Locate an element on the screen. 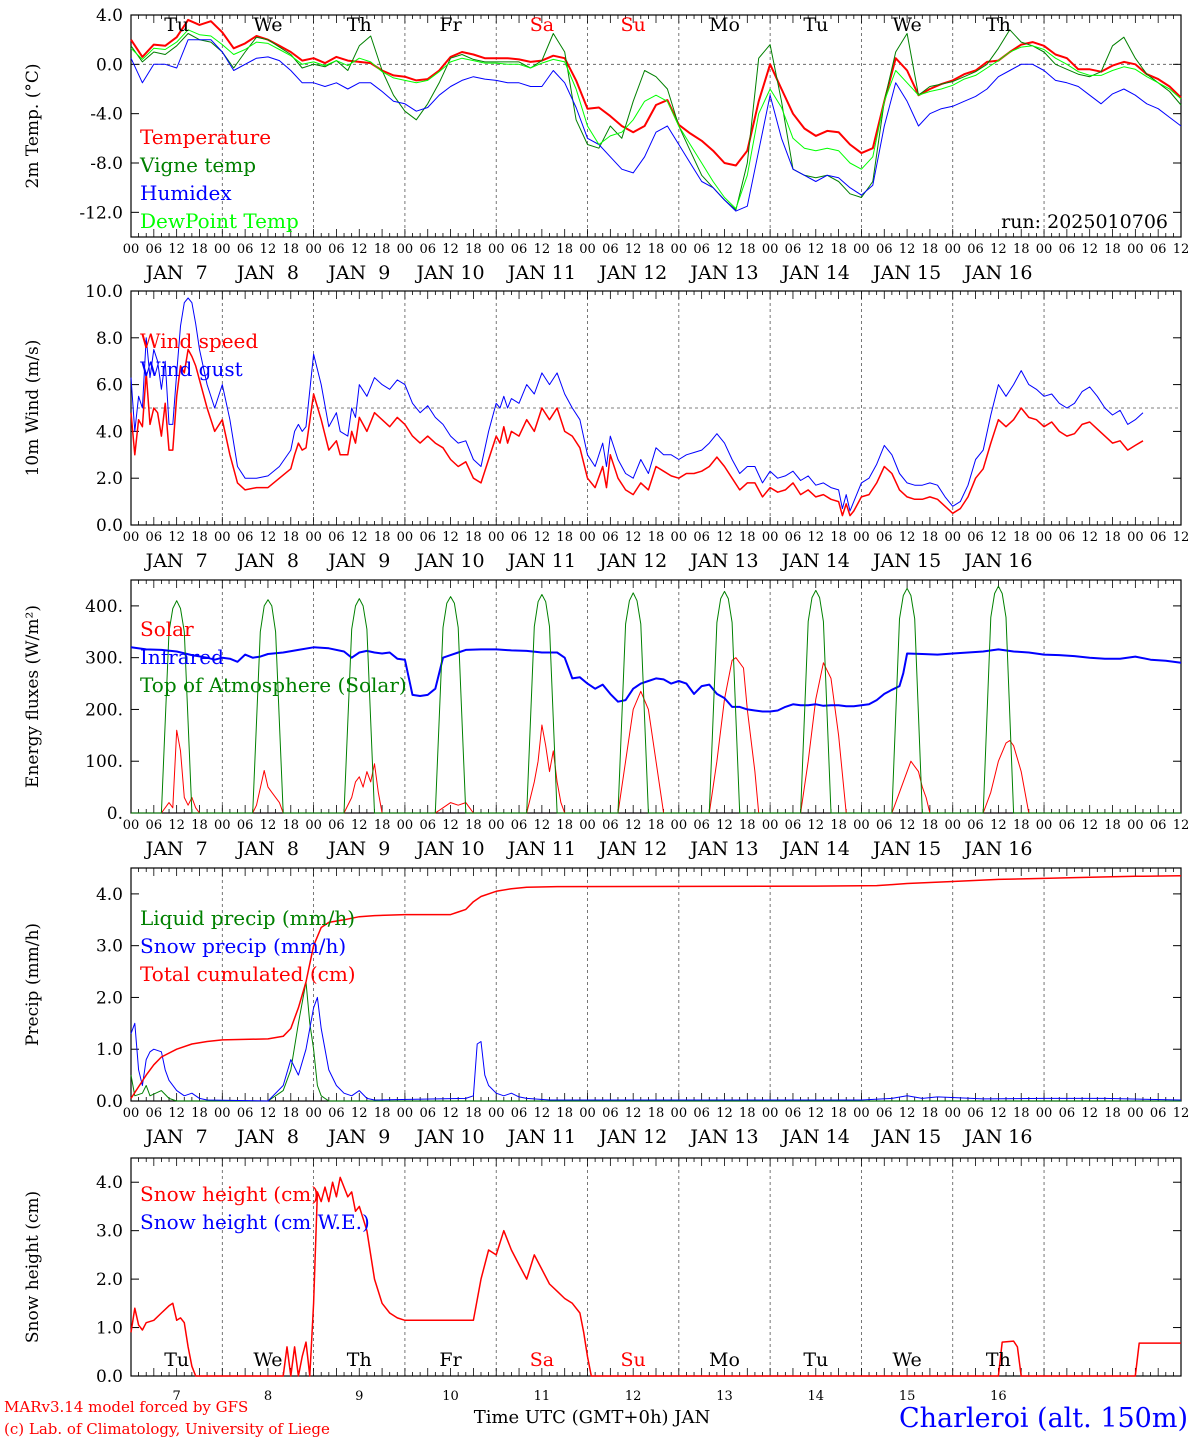  day-number: 16 is located at coordinates (998, 1396).